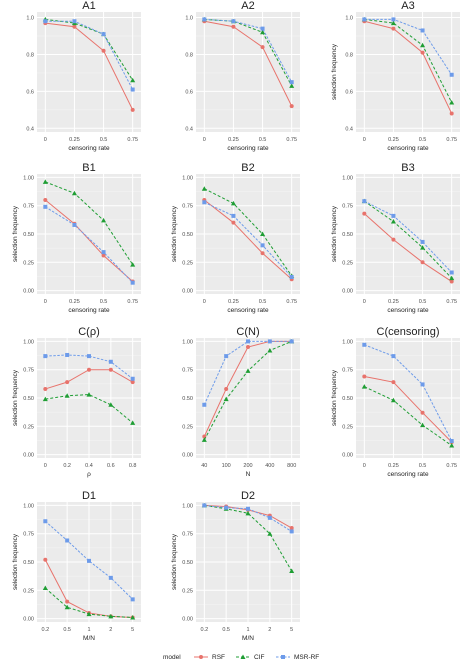 The image size is (474, 663). What do you see at coordinates (247, 168) in the screenshot?
I see `panel-title: B2` at bounding box center [247, 168].